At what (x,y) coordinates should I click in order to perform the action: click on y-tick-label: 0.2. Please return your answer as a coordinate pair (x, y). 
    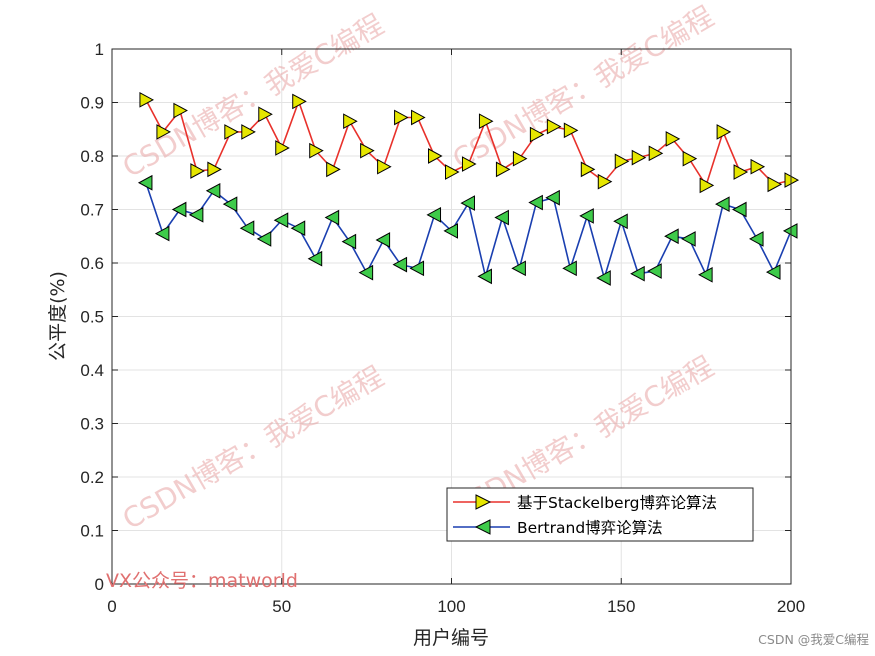
    Looking at the image, I should click on (92, 477).